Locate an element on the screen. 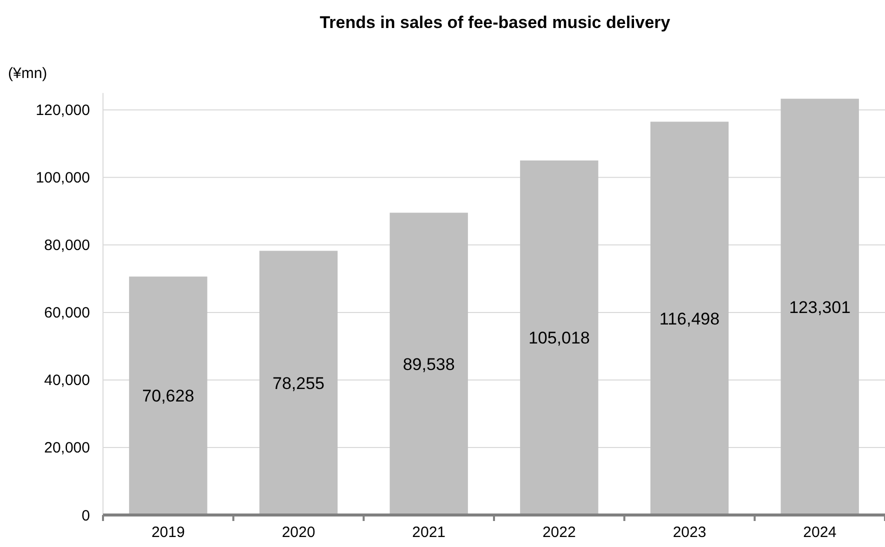 The height and width of the screenshot is (547, 885). data-label: 105,018 is located at coordinates (559, 338).